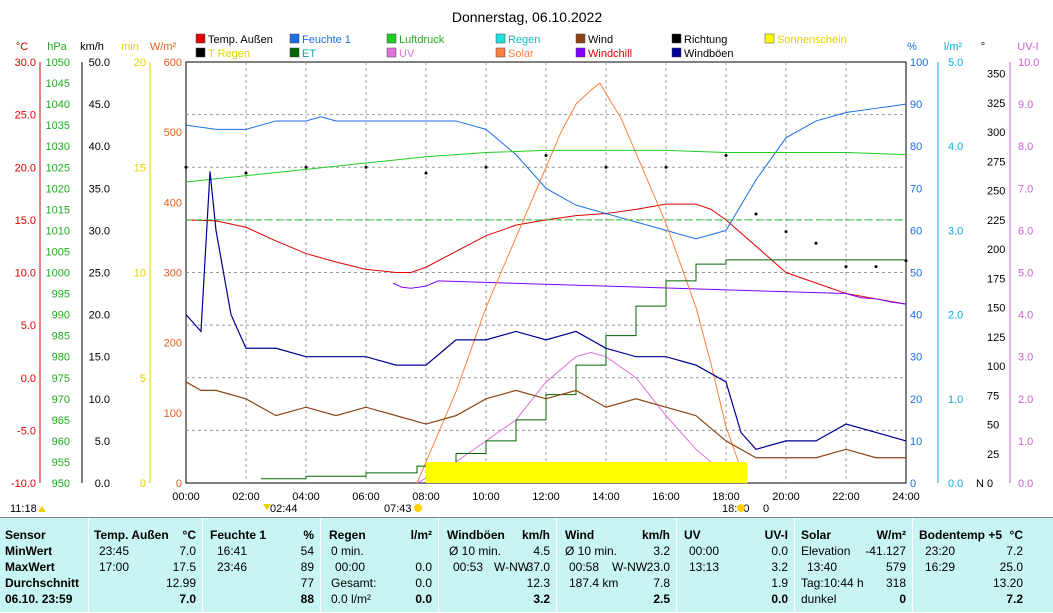 The height and width of the screenshot is (613, 1053). What do you see at coordinates (661, 583) in the screenshot?
I see `wind-r3: 7.8` at bounding box center [661, 583].